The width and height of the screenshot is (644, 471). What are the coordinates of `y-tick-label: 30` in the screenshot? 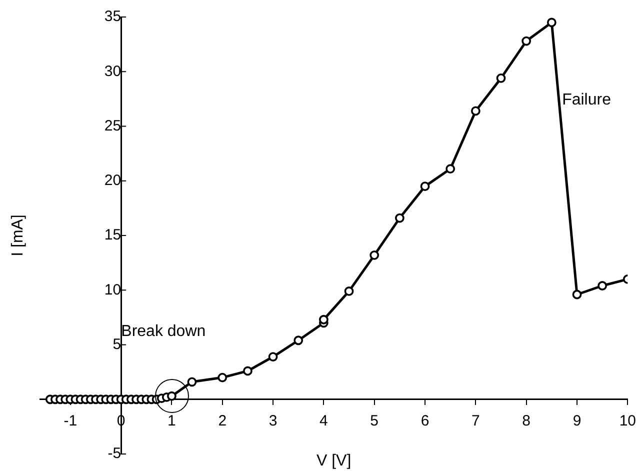 It's located at (113, 71).